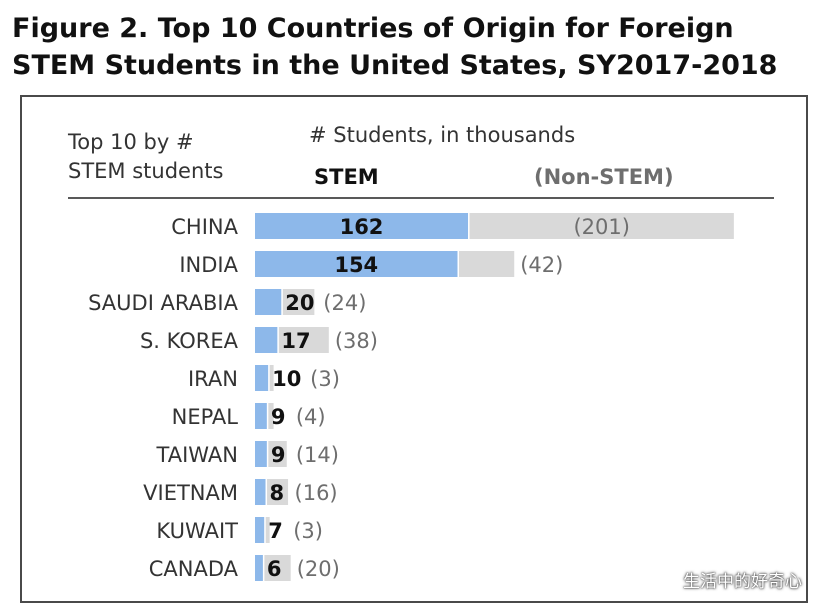 The height and width of the screenshot is (614, 828). I want to click on watermark: 生活中的好奇心, so click(729, 579).